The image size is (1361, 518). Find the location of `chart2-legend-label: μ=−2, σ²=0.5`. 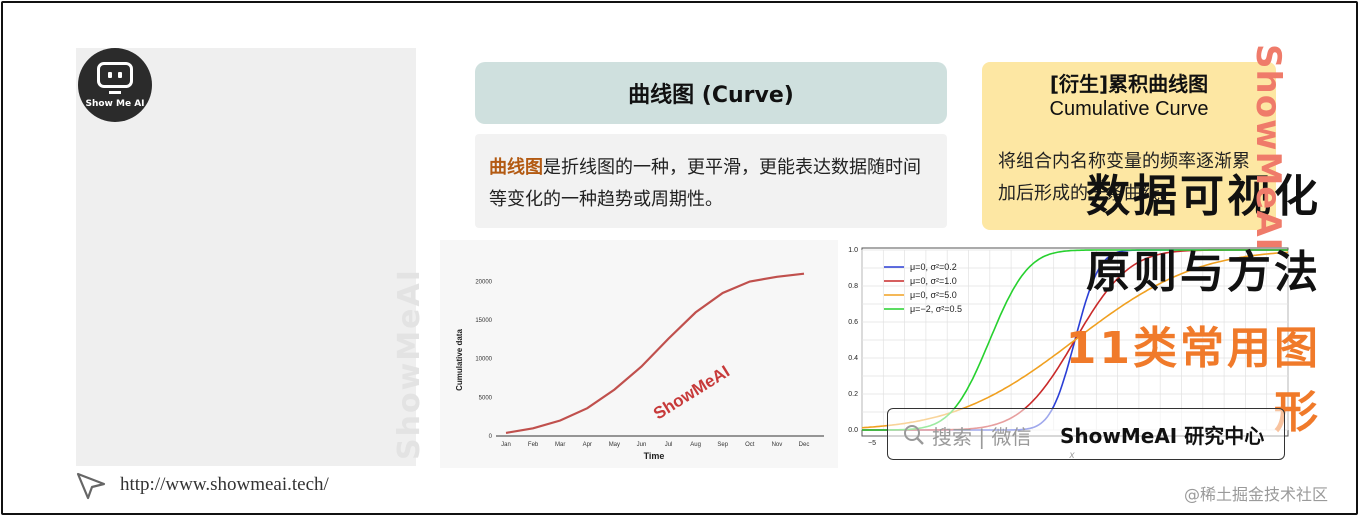

chart2-legend-label: μ=−2, σ²=0.5 is located at coordinates (936, 309).